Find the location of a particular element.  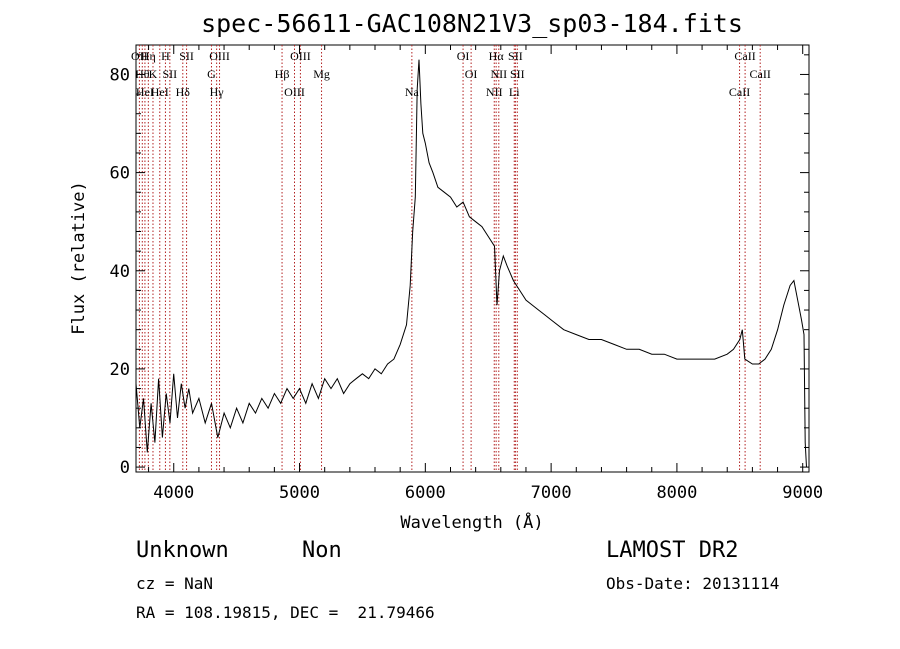

y-tick-label: 0 is located at coordinates (125, 468).